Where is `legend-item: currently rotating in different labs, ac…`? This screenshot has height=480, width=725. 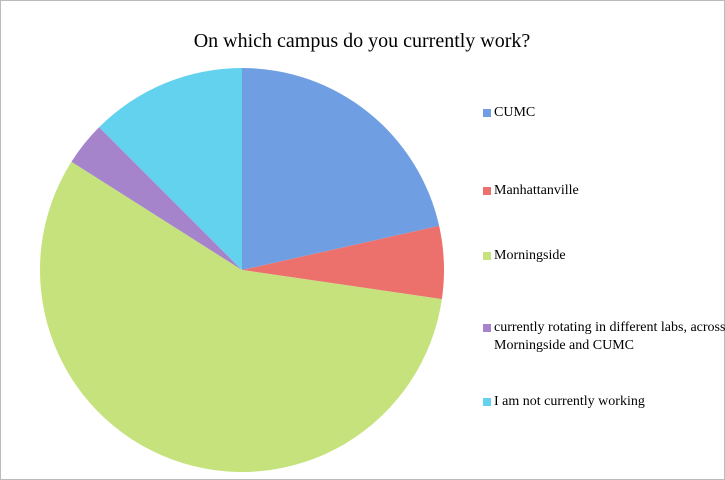
legend-item: currently rotating in different labs, ac… is located at coordinates (604, 337).